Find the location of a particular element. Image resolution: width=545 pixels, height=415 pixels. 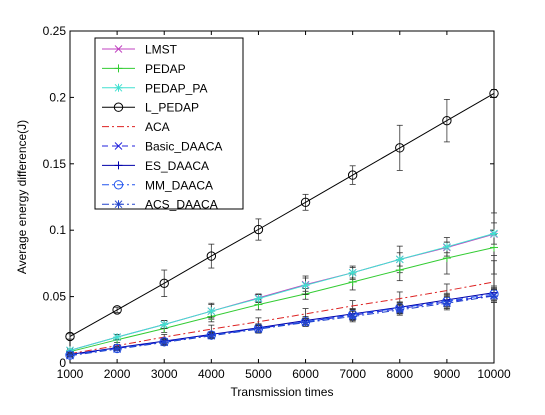

legend-label: Basic_DAACA is located at coordinates (183, 147).